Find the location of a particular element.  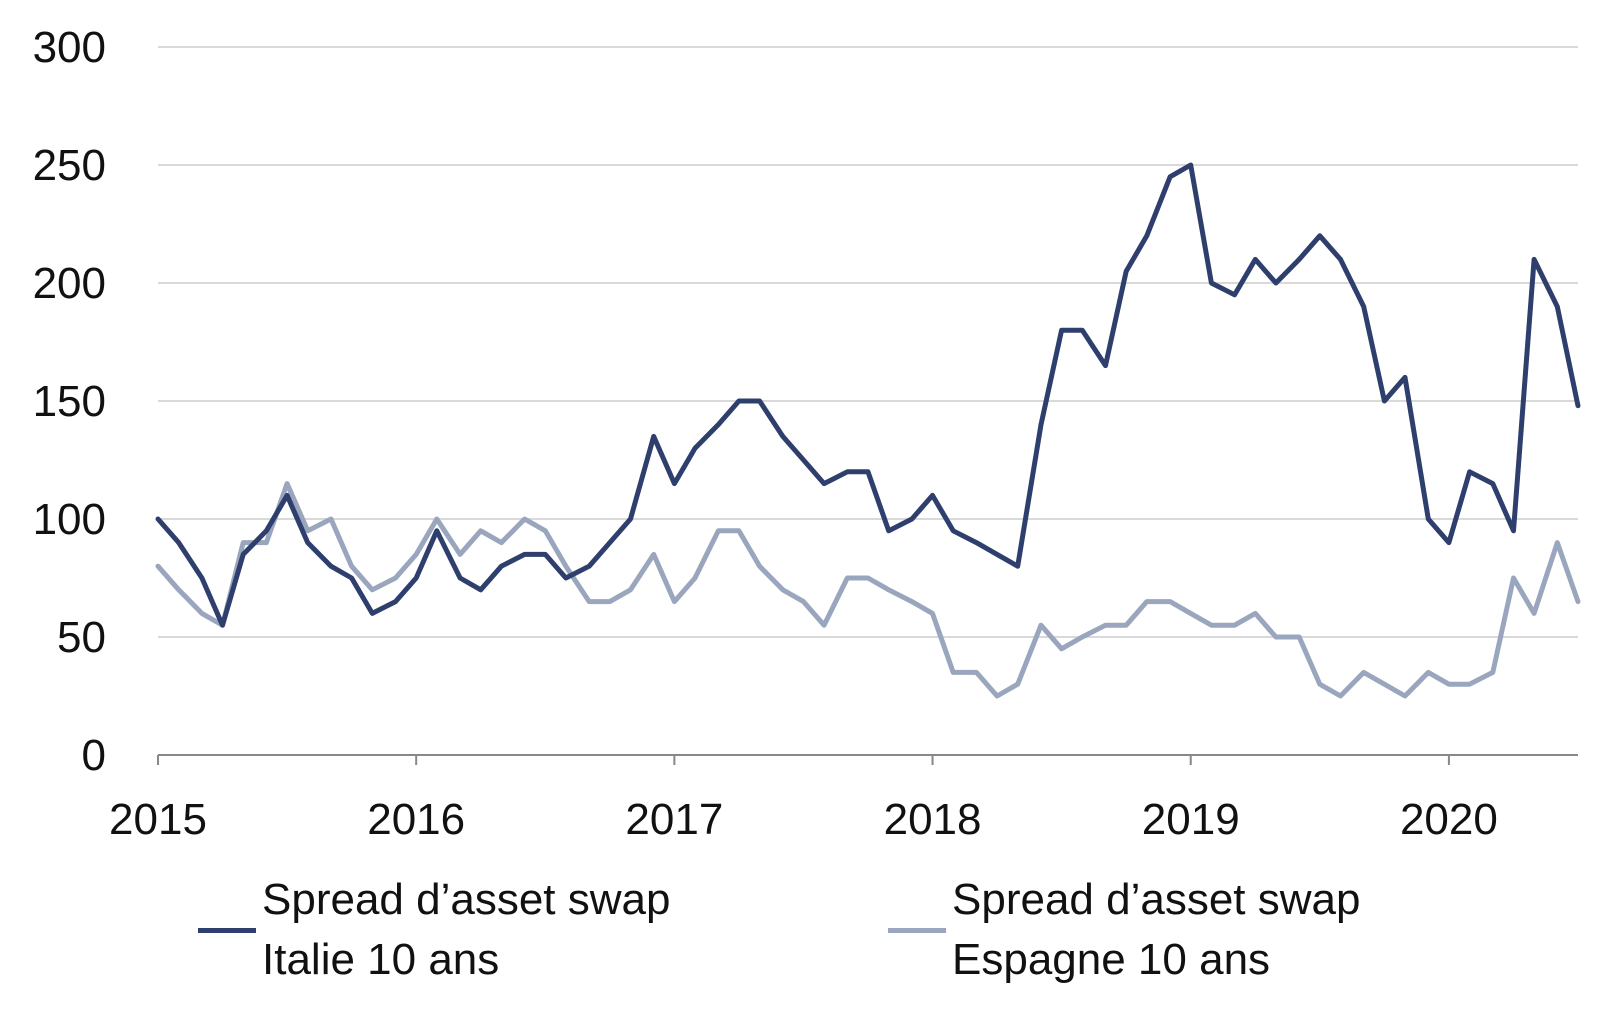

legend-item-espagne: Spread d’asset swap Espagne 10 ans is located at coordinates (1150, 930).